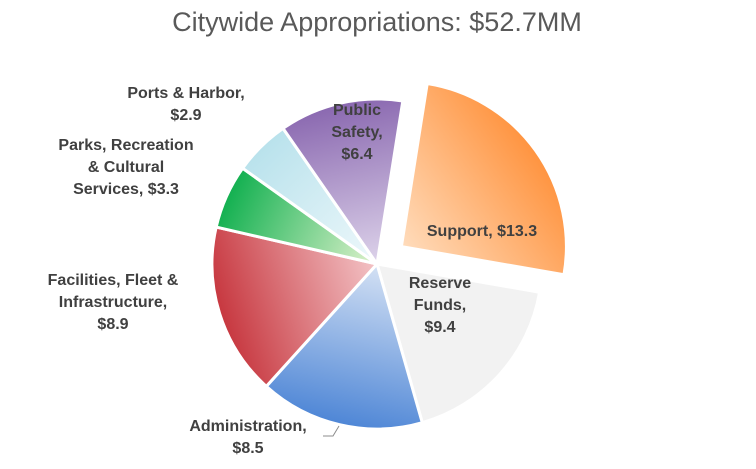 The width and height of the screenshot is (756, 469). What do you see at coordinates (439, 327) in the screenshot?
I see `label-line: $9.4` at bounding box center [439, 327].